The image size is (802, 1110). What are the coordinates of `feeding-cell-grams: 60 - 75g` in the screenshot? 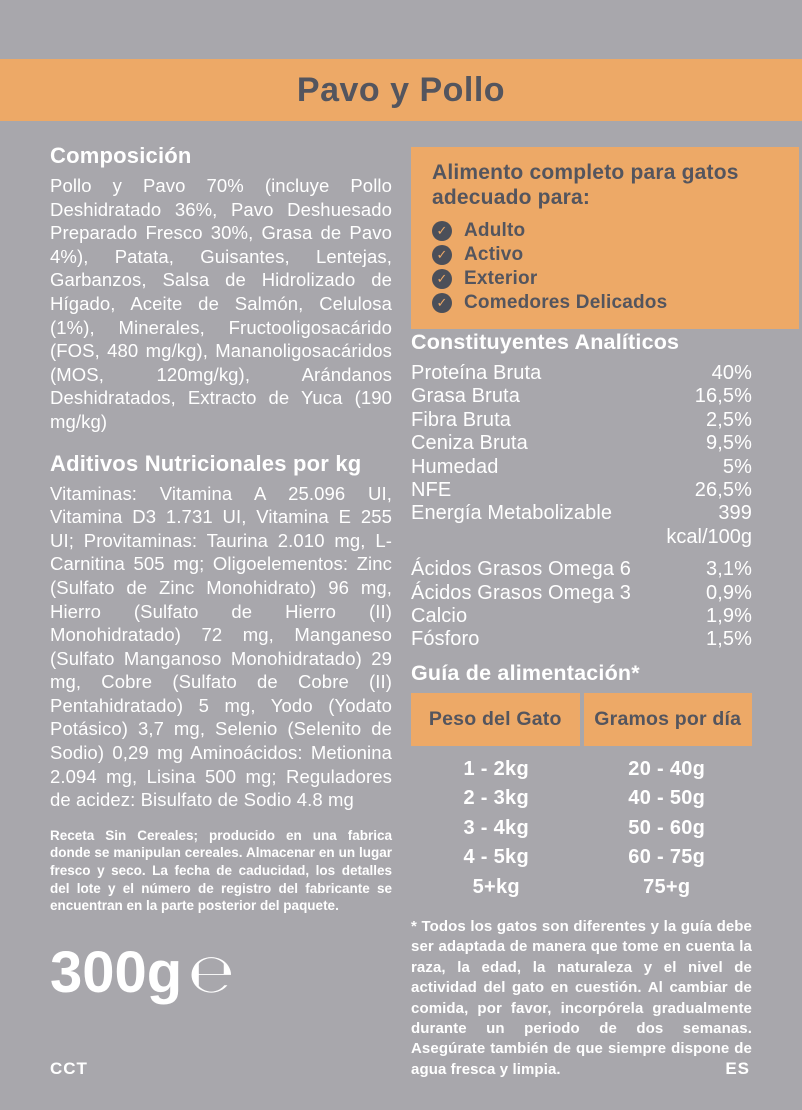 It's located at (667, 857).